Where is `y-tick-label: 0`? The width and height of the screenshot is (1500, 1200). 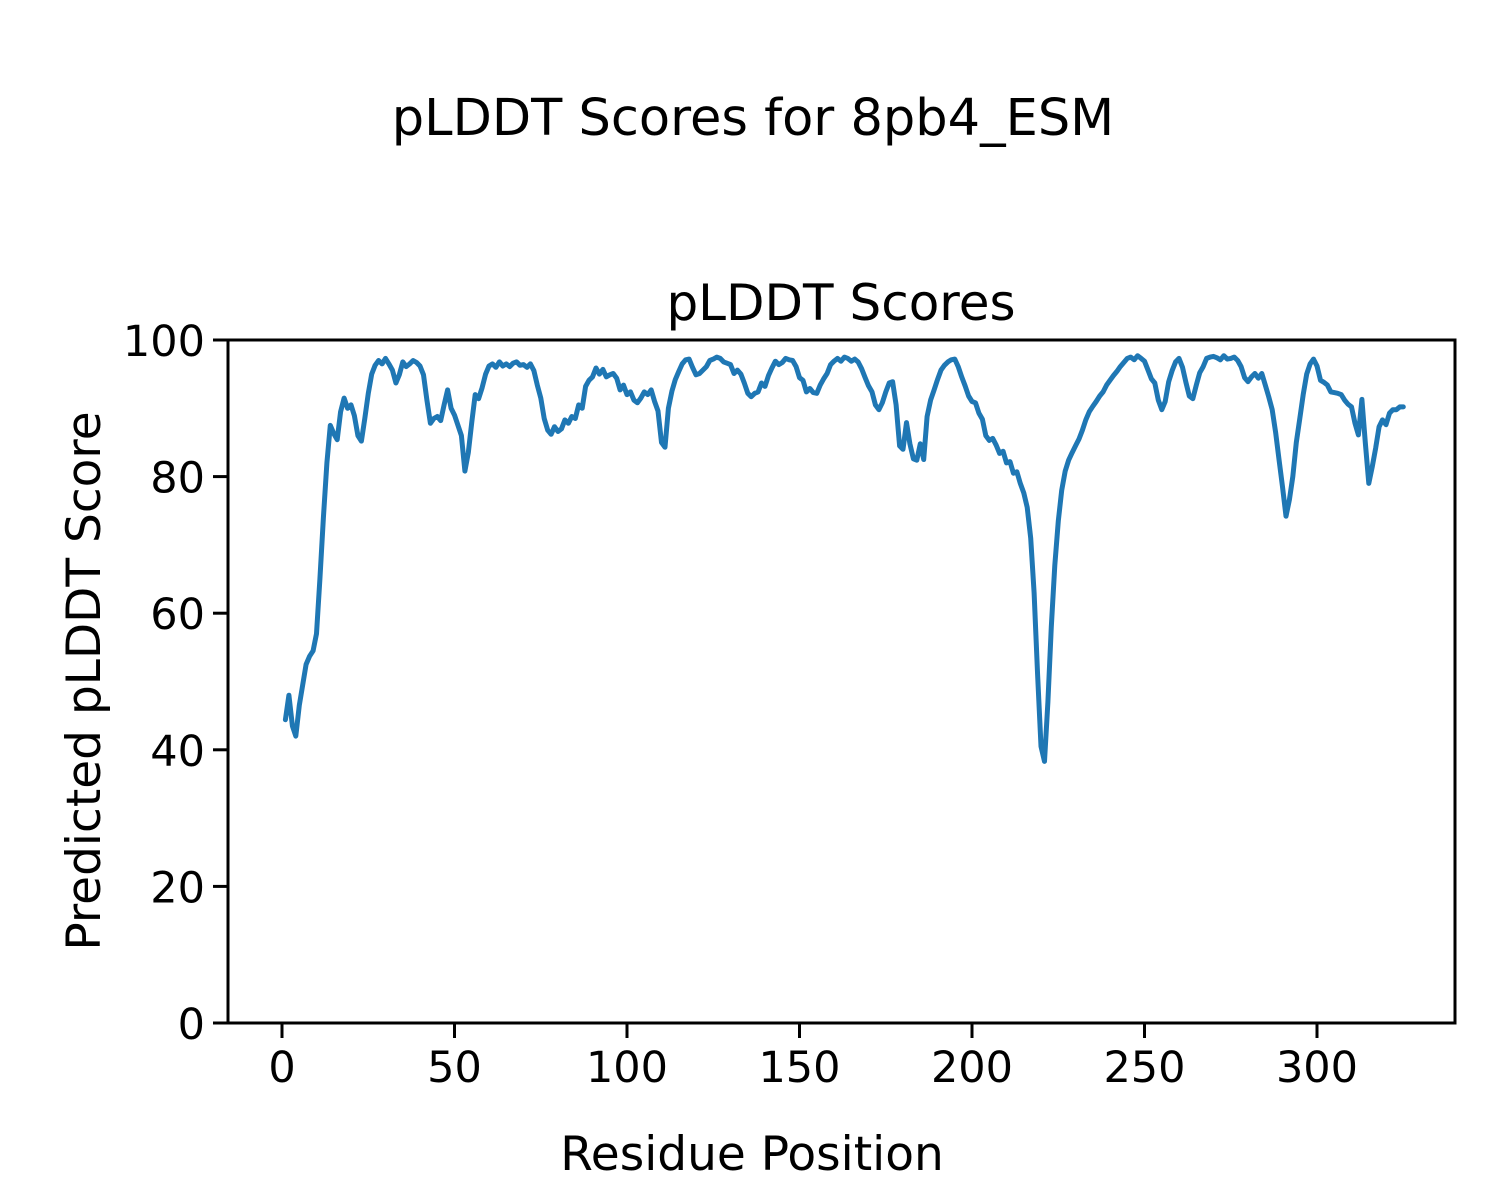 y-tick-label: 0 is located at coordinates (191, 1025).